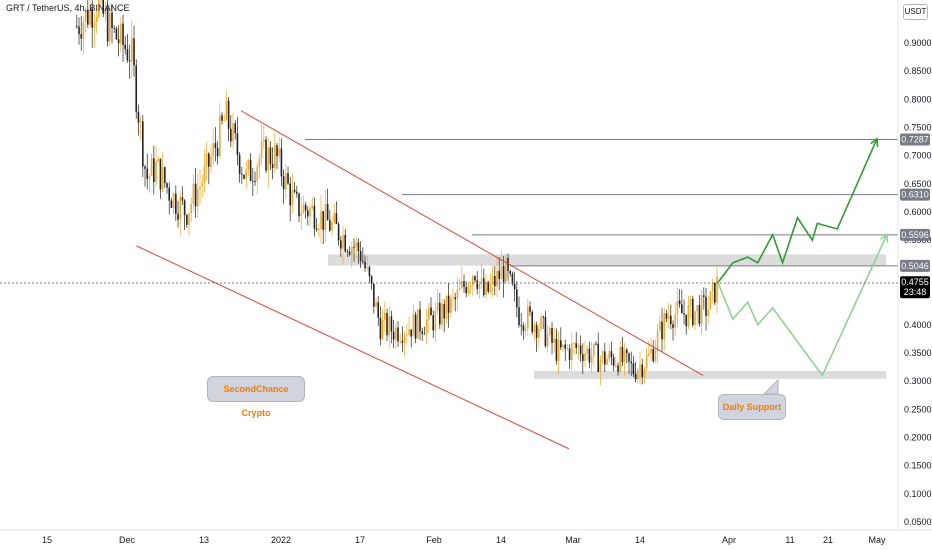 The image size is (932, 550). What do you see at coordinates (918, 99) in the screenshot?
I see `price-tick-label: 0.8000` at bounding box center [918, 99].